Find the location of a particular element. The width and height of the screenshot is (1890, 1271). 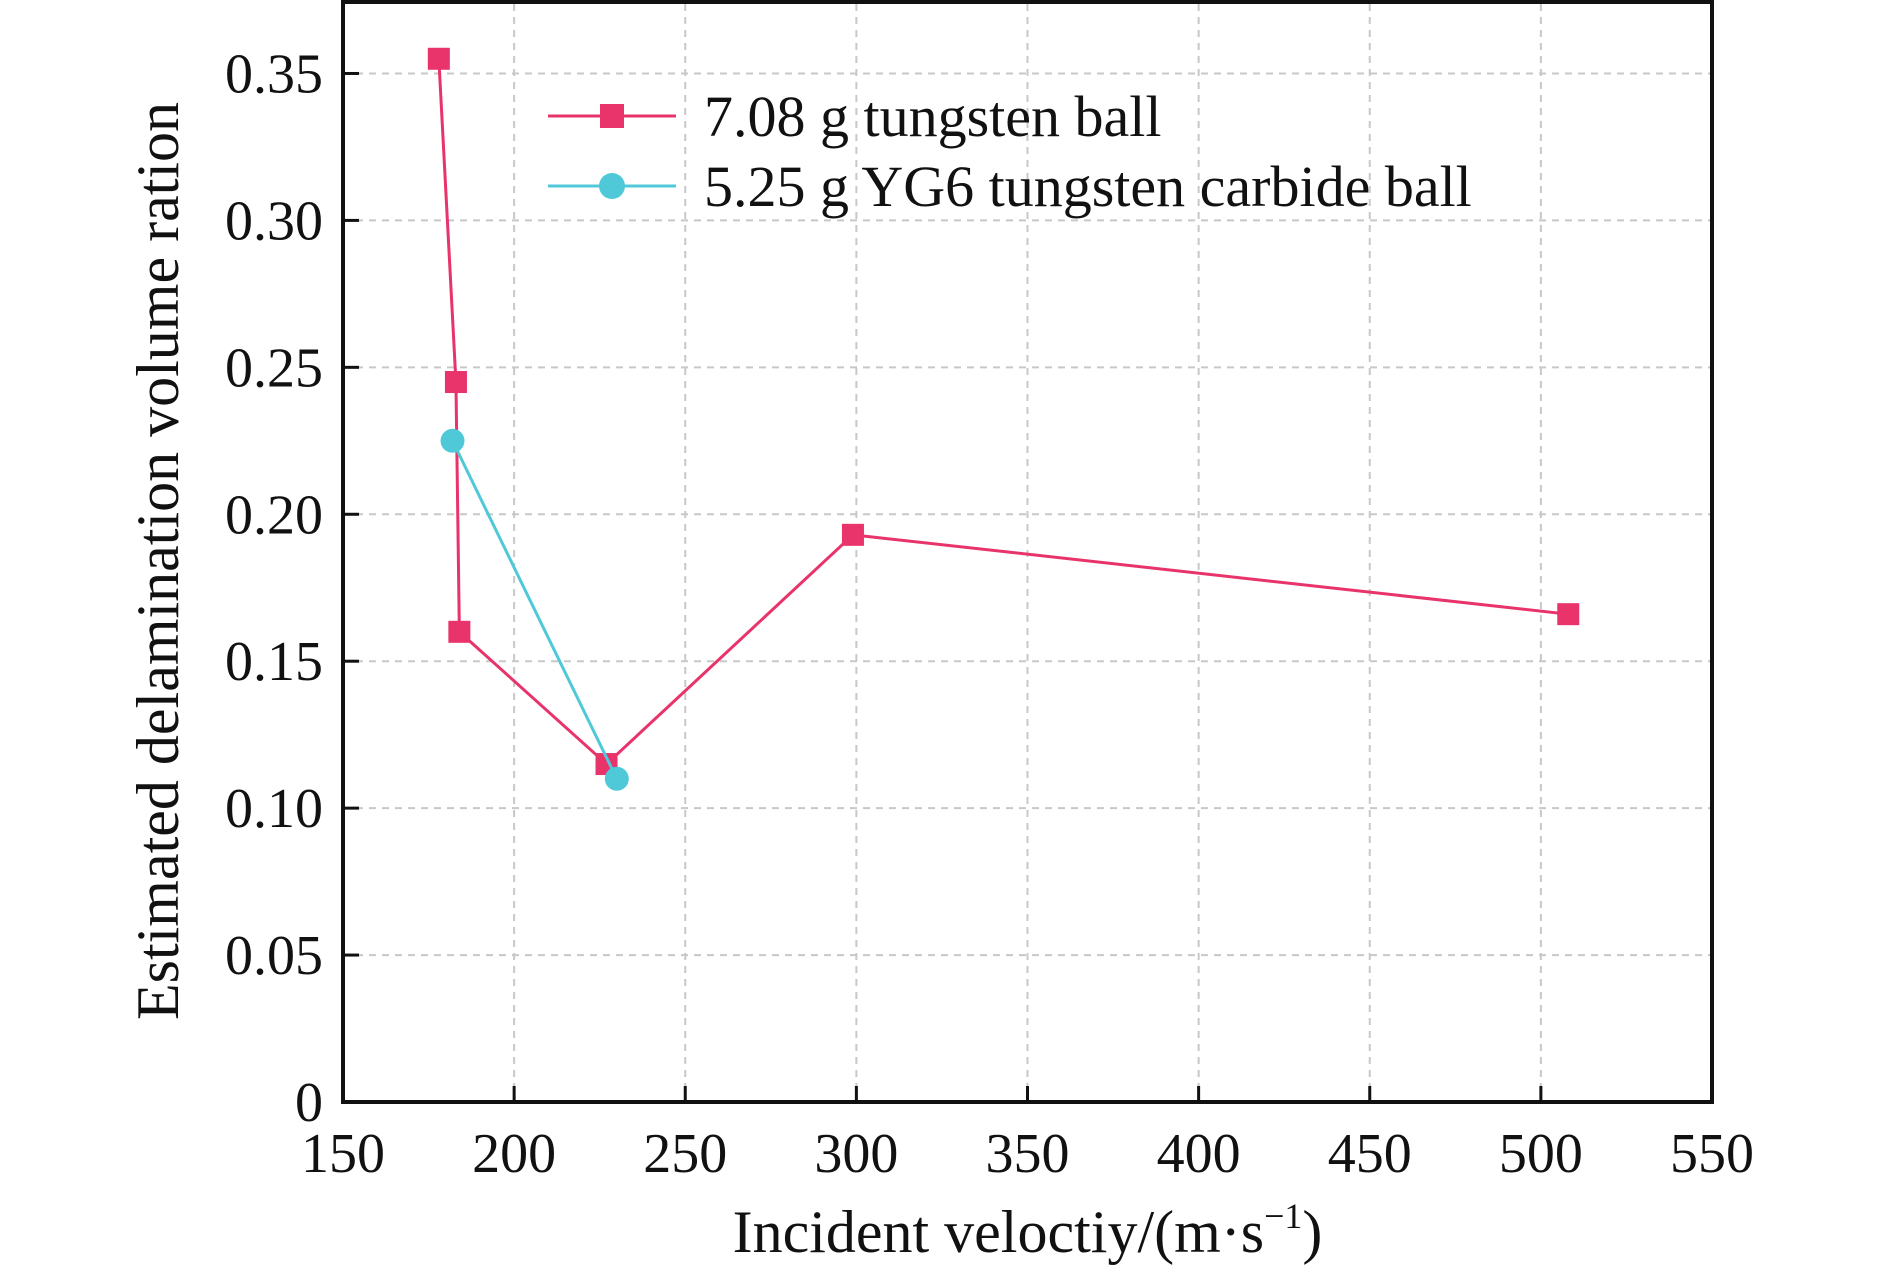

legend-marker-square is located at coordinates (612, 116).